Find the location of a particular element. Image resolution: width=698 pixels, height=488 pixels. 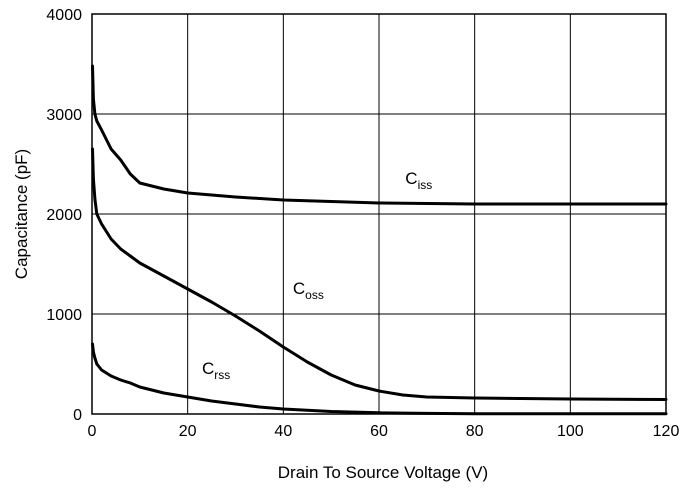

x-tick-label: 0 is located at coordinates (92, 431).